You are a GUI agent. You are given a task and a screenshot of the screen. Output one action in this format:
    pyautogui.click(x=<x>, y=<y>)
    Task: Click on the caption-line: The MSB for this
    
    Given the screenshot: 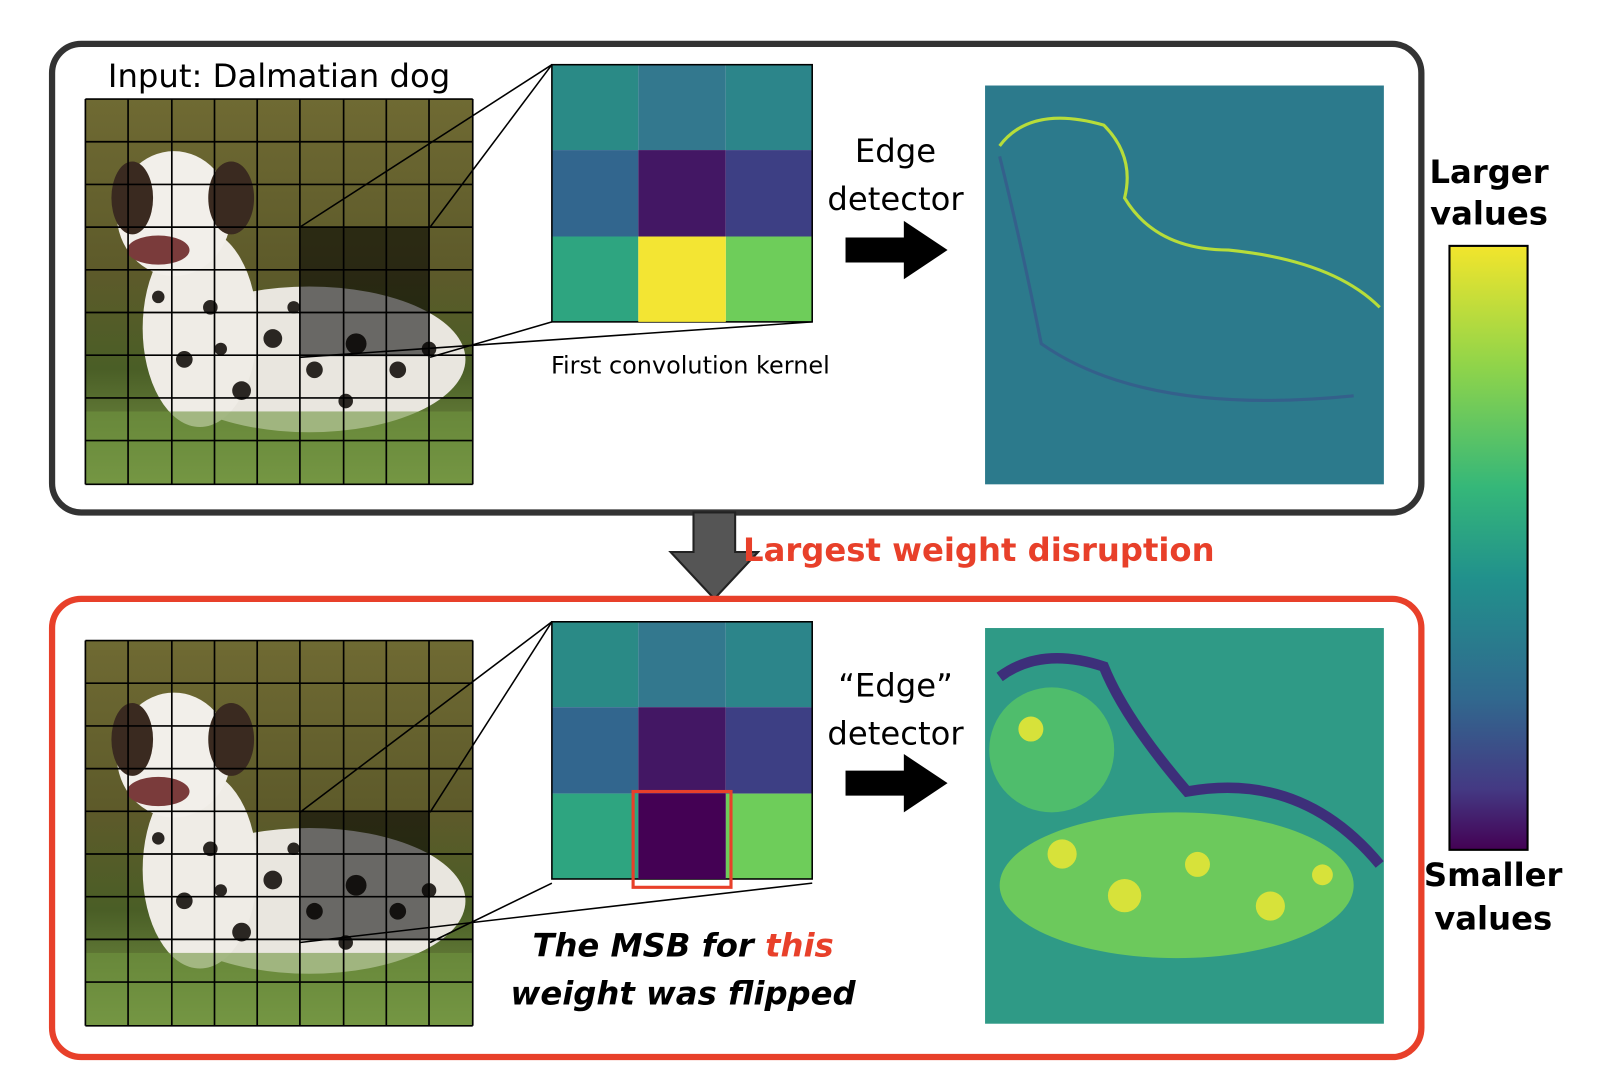 What is the action you would take?
    pyautogui.click(x=682, y=946)
    